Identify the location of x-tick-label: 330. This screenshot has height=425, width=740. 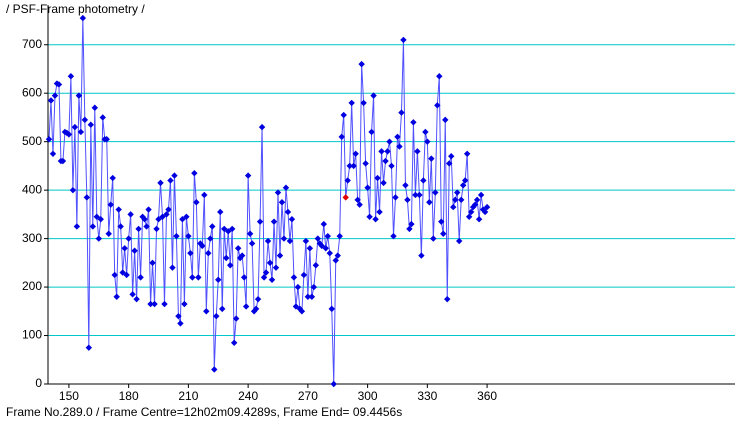
(427, 396).